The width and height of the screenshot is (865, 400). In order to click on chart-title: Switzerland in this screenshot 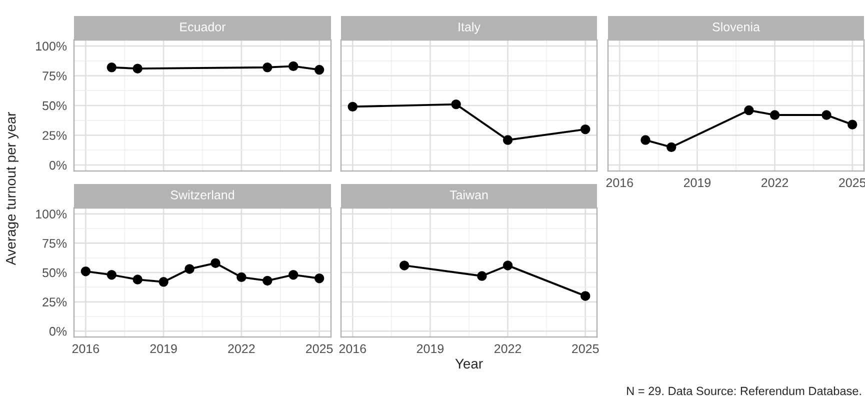, I will do `click(202, 195)`.